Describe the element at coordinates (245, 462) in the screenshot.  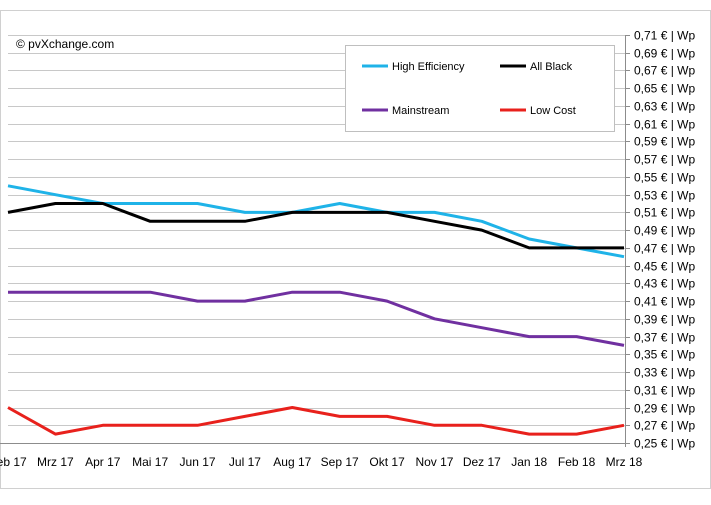
I see `x-tick-label: Jul 17` at that location.